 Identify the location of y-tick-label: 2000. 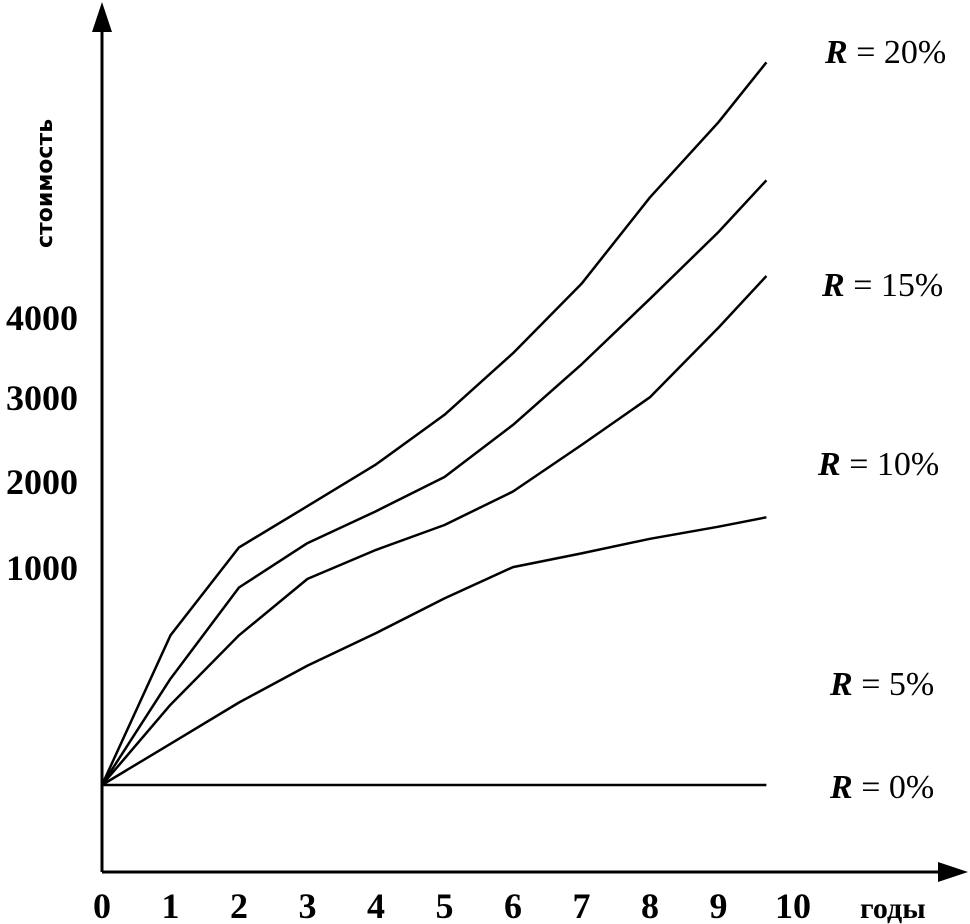
(42, 482).